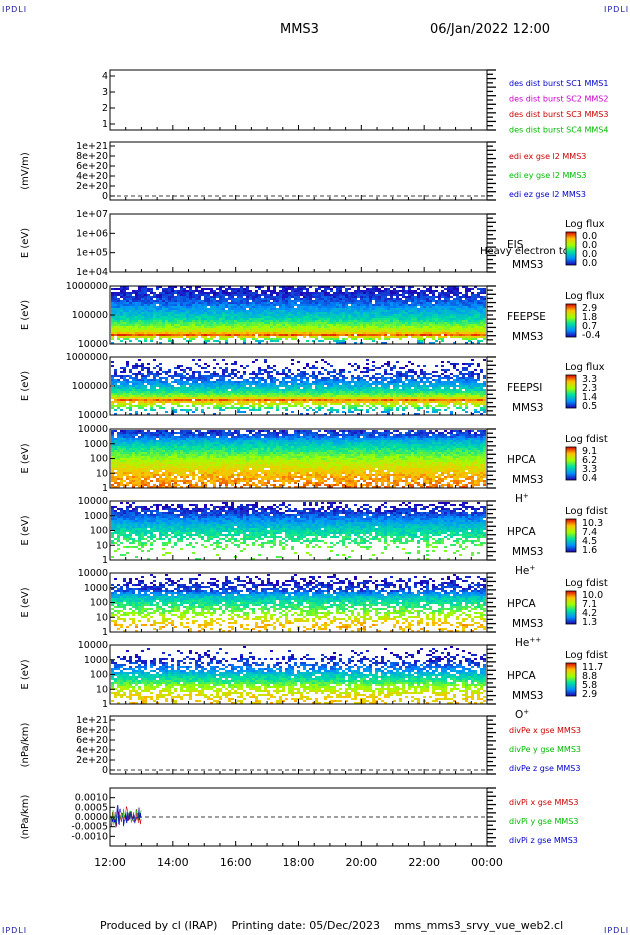 The width and height of the screenshot is (630, 935). What do you see at coordinates (525, 570) in the screenshot?
I see `species-label: He+` at bounding box center [525, 570].